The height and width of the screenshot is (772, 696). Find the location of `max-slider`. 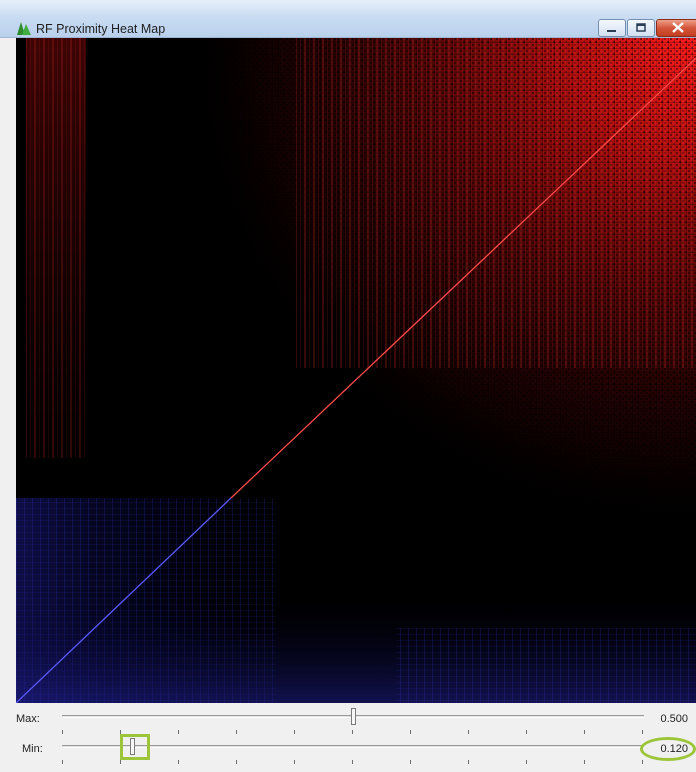

max-slider is located at coordinates (353, 718).